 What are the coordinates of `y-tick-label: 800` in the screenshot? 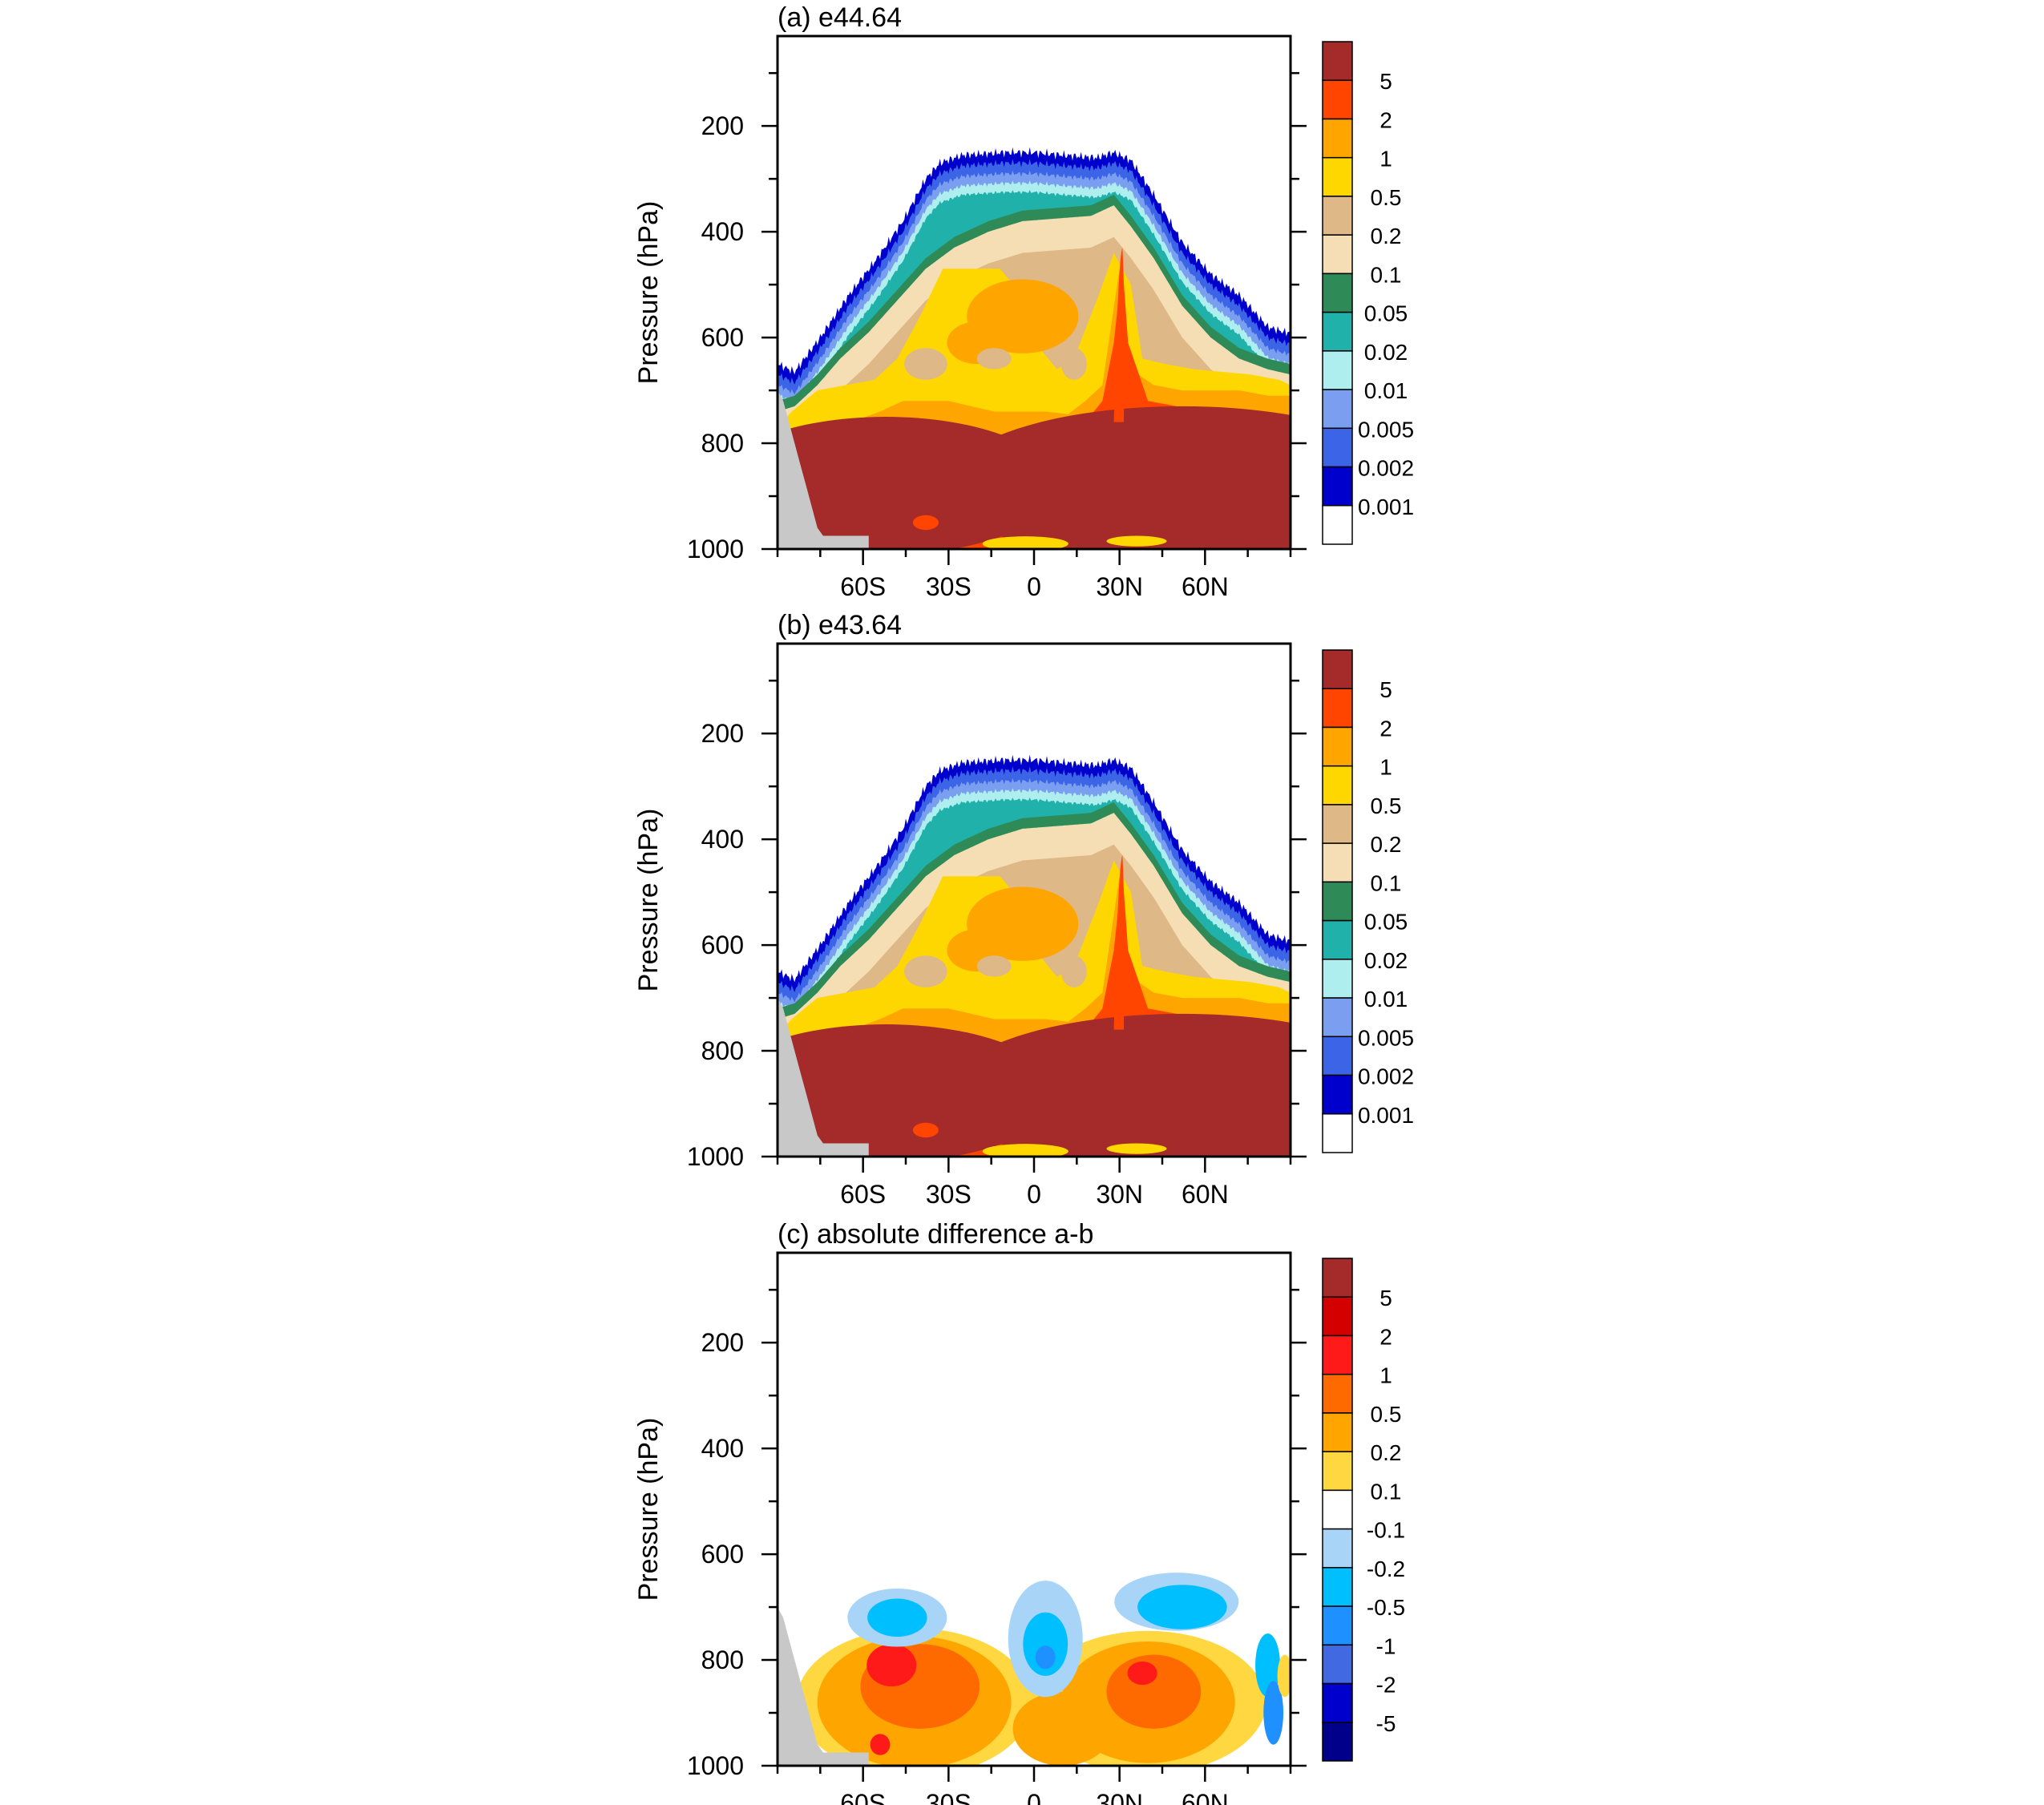 It's located at (722, 443).